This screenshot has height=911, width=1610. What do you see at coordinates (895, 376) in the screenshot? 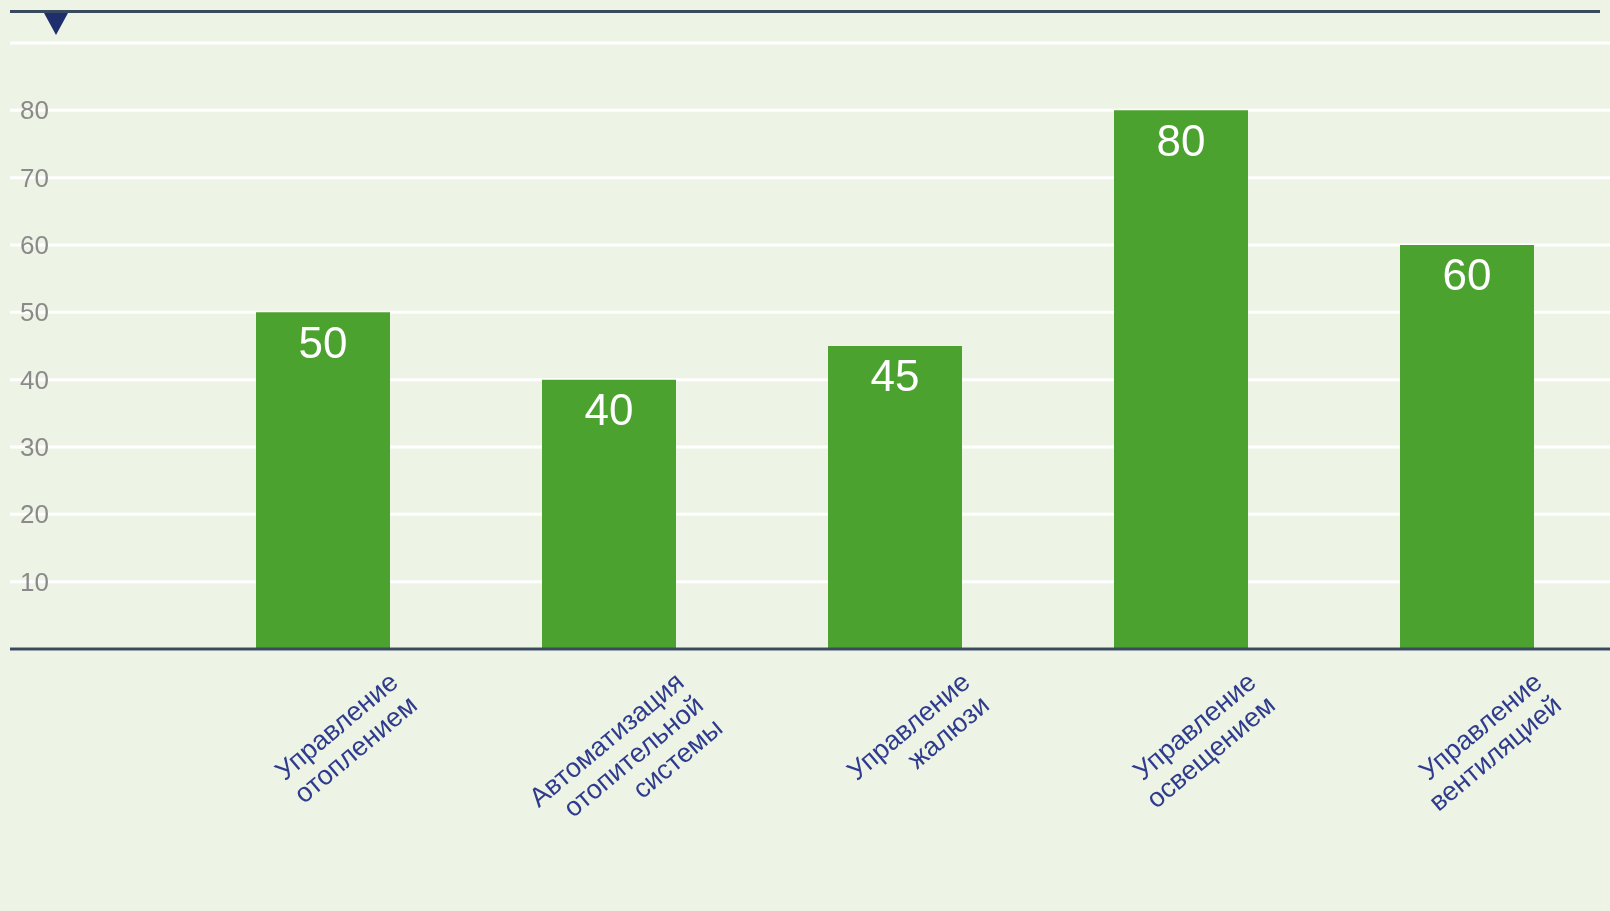
I see `data-label: 45` at bounding box center [895, 376].